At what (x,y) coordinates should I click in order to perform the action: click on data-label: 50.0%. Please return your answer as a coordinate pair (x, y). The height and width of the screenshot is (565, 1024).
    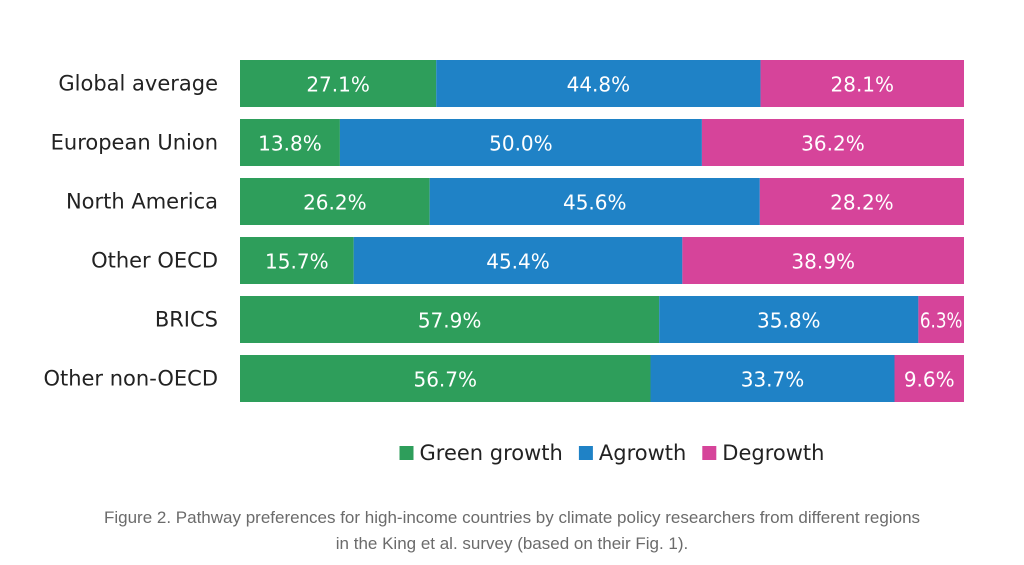
    Looking at the image, I should click on (521, 144).